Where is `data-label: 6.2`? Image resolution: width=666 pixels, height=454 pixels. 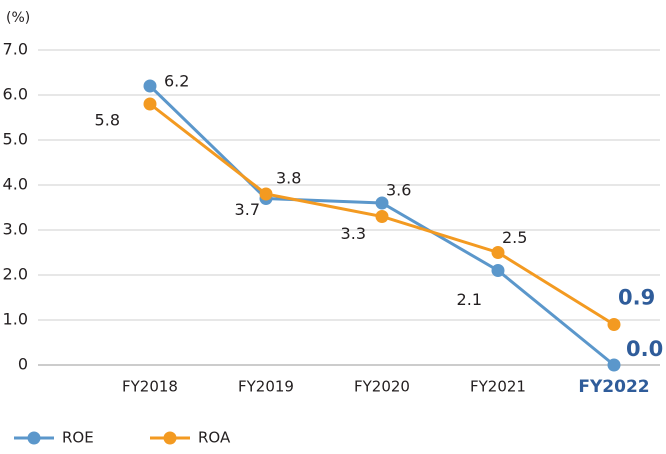 data-label: 6.2 is located at coordinates (176, 81).